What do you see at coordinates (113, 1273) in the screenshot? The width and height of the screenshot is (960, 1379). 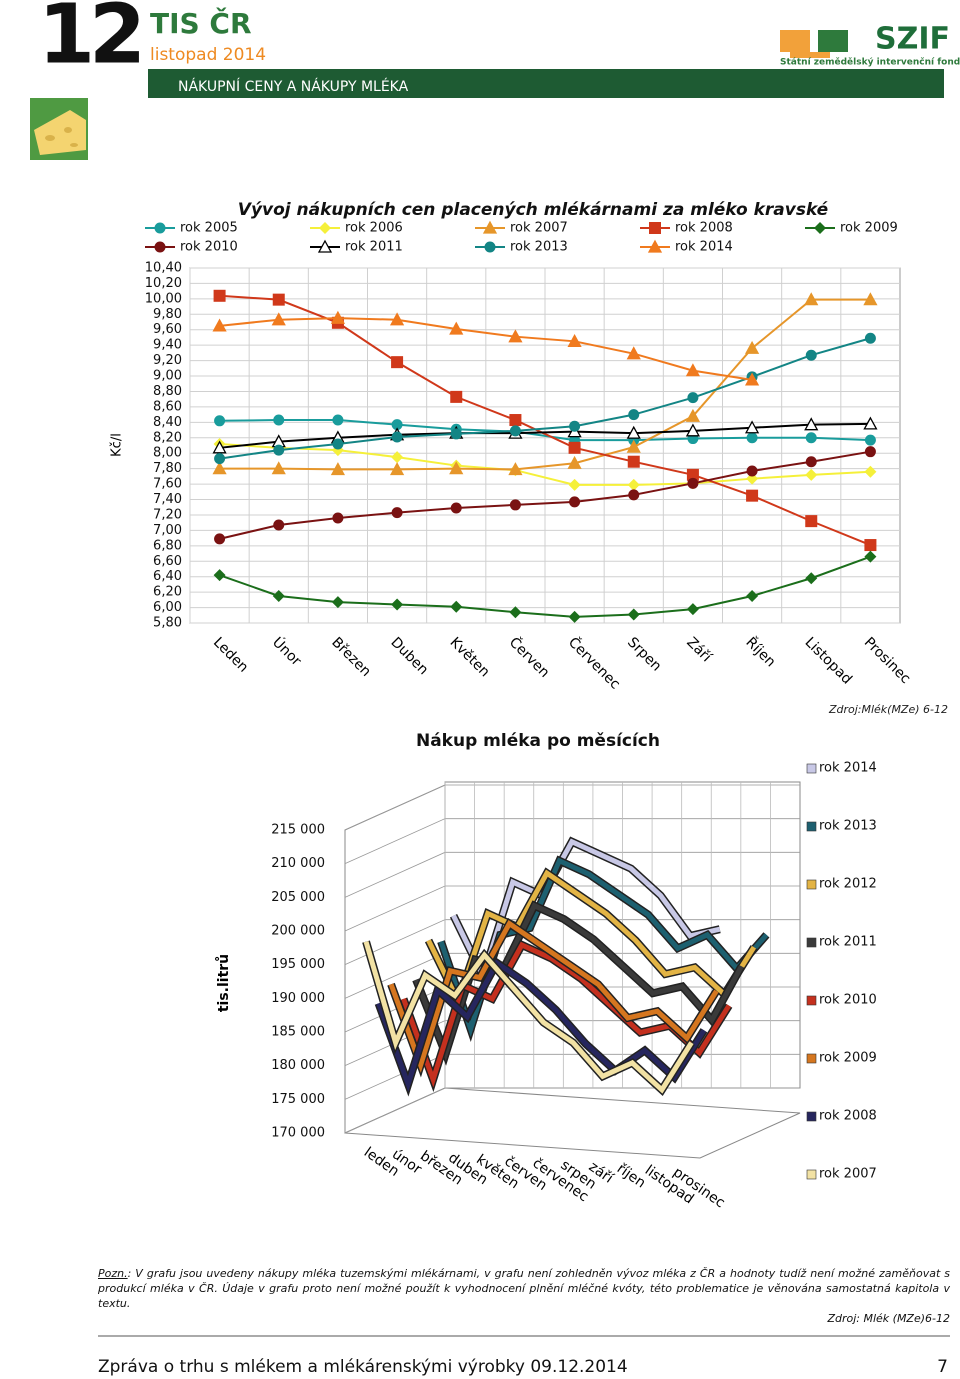 I see `note-label: Pozn.` at bounding box center [113, 1273].